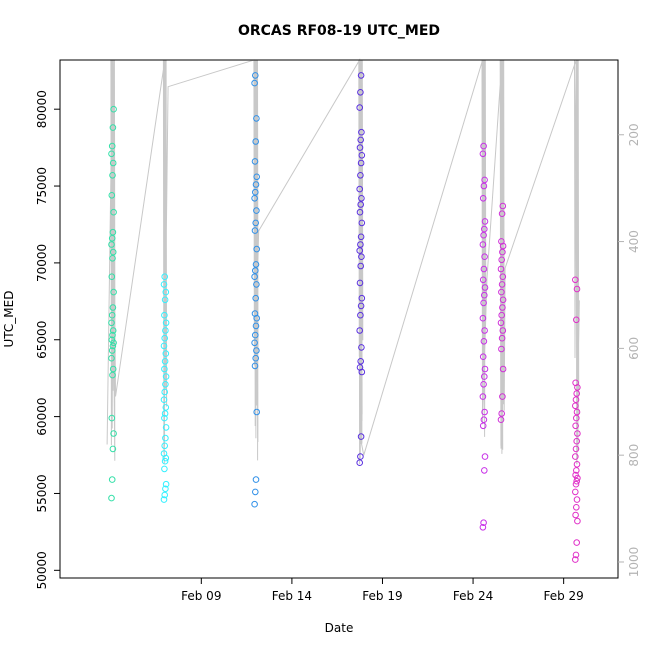  What do you see at coordinates (9, 319) in the screenshot?
I see `y-axis-label: UTC_MED` at bounding box center [9, 319].